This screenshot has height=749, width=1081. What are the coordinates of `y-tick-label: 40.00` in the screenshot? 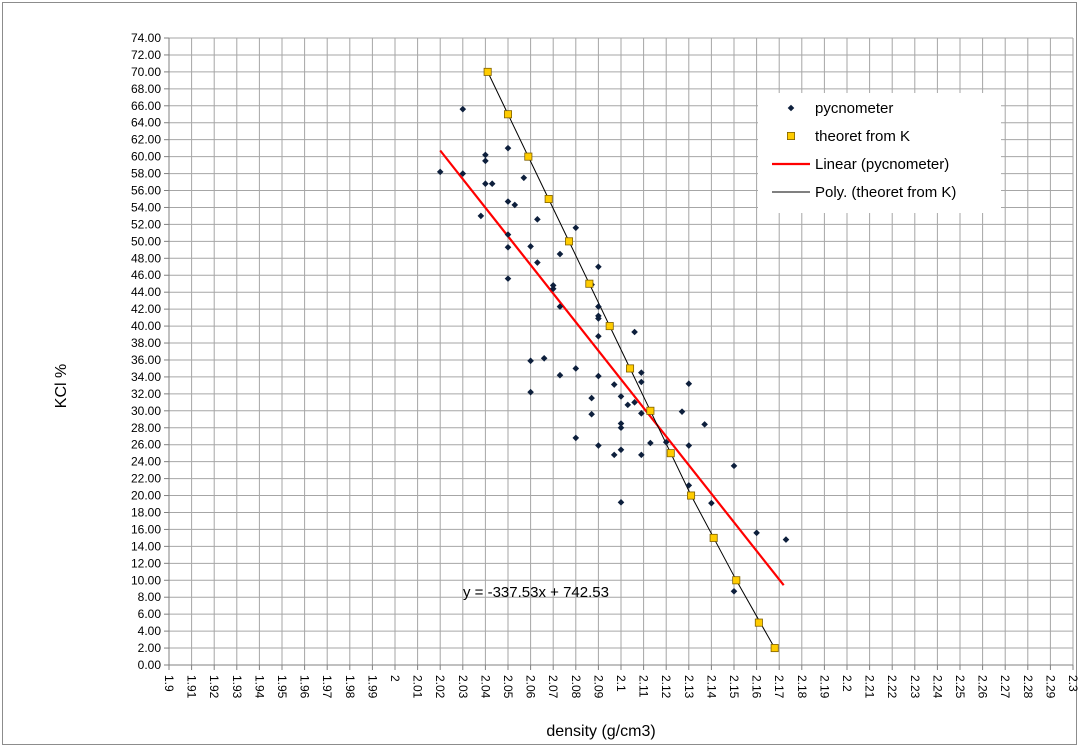 It's located at (146, 326).